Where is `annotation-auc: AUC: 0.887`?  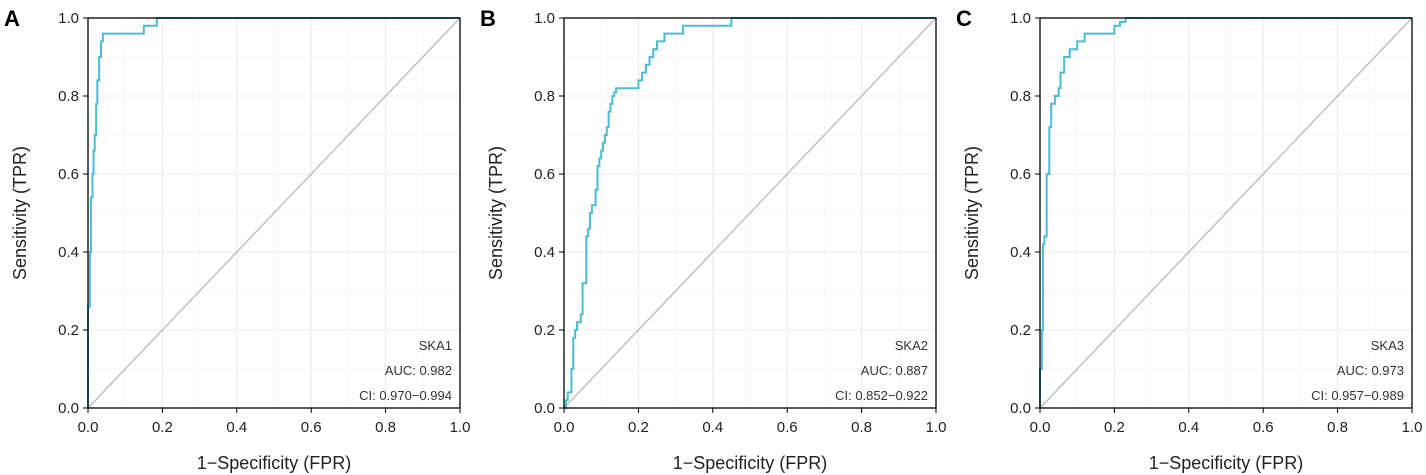 annotation-auc: AUC: 0.887 is located at coordinates (894, 370).